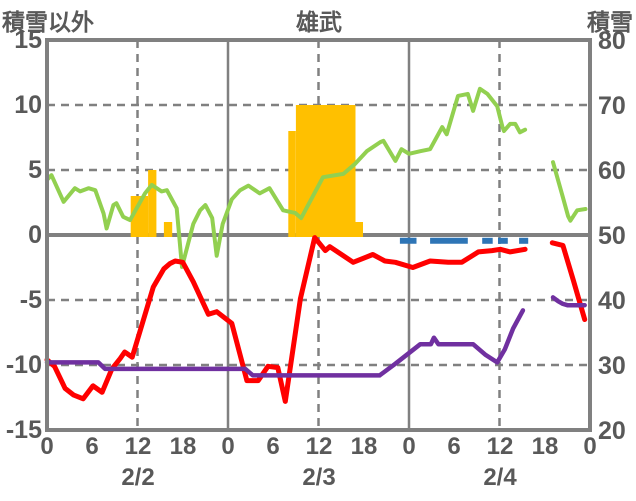 Image resolution: width=636 pixels, height=501 pixels. I want to click on left-axis-tick-label: 15, so click(28, 40).